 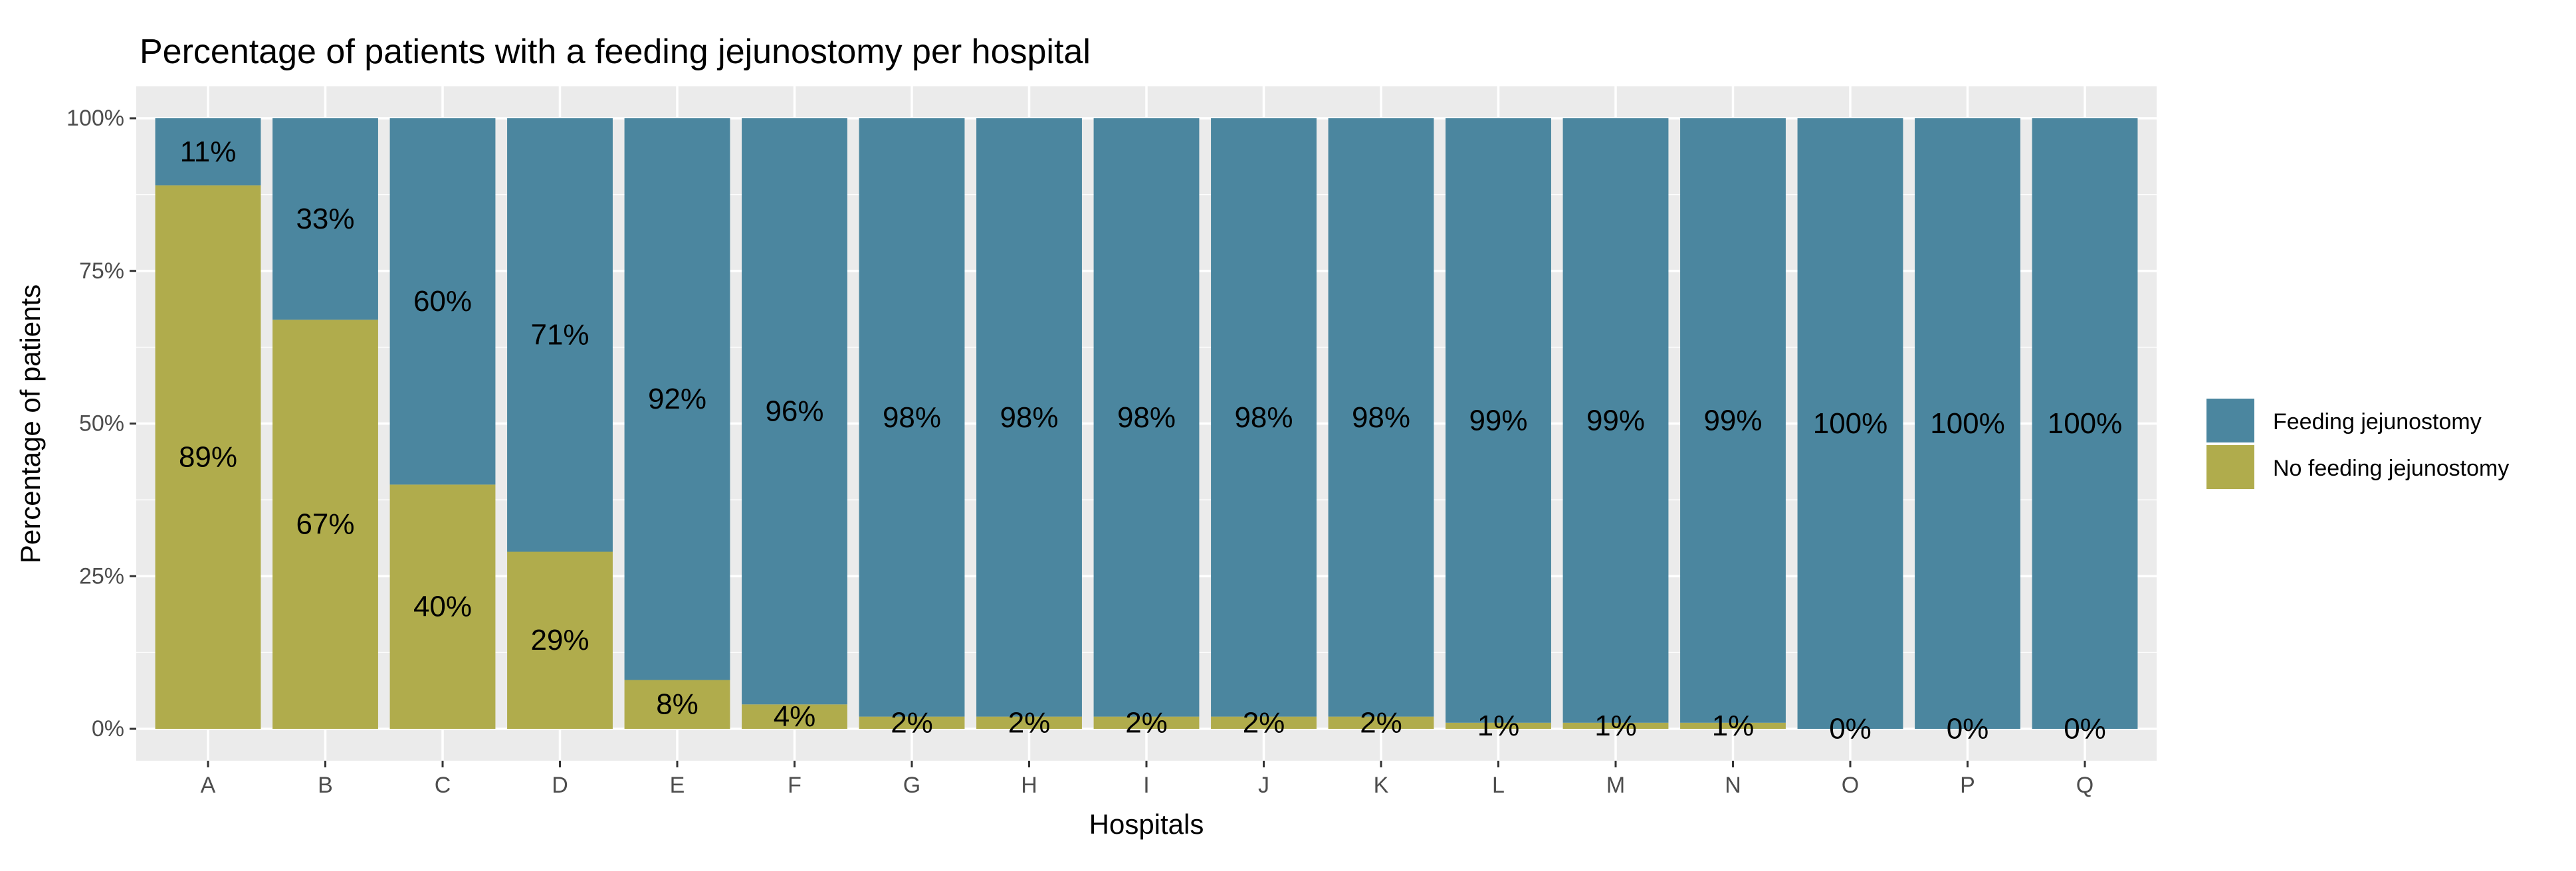 I want to click on legend-label-feeding: Feeding jejunostomy, so click(x=2377, y=422).